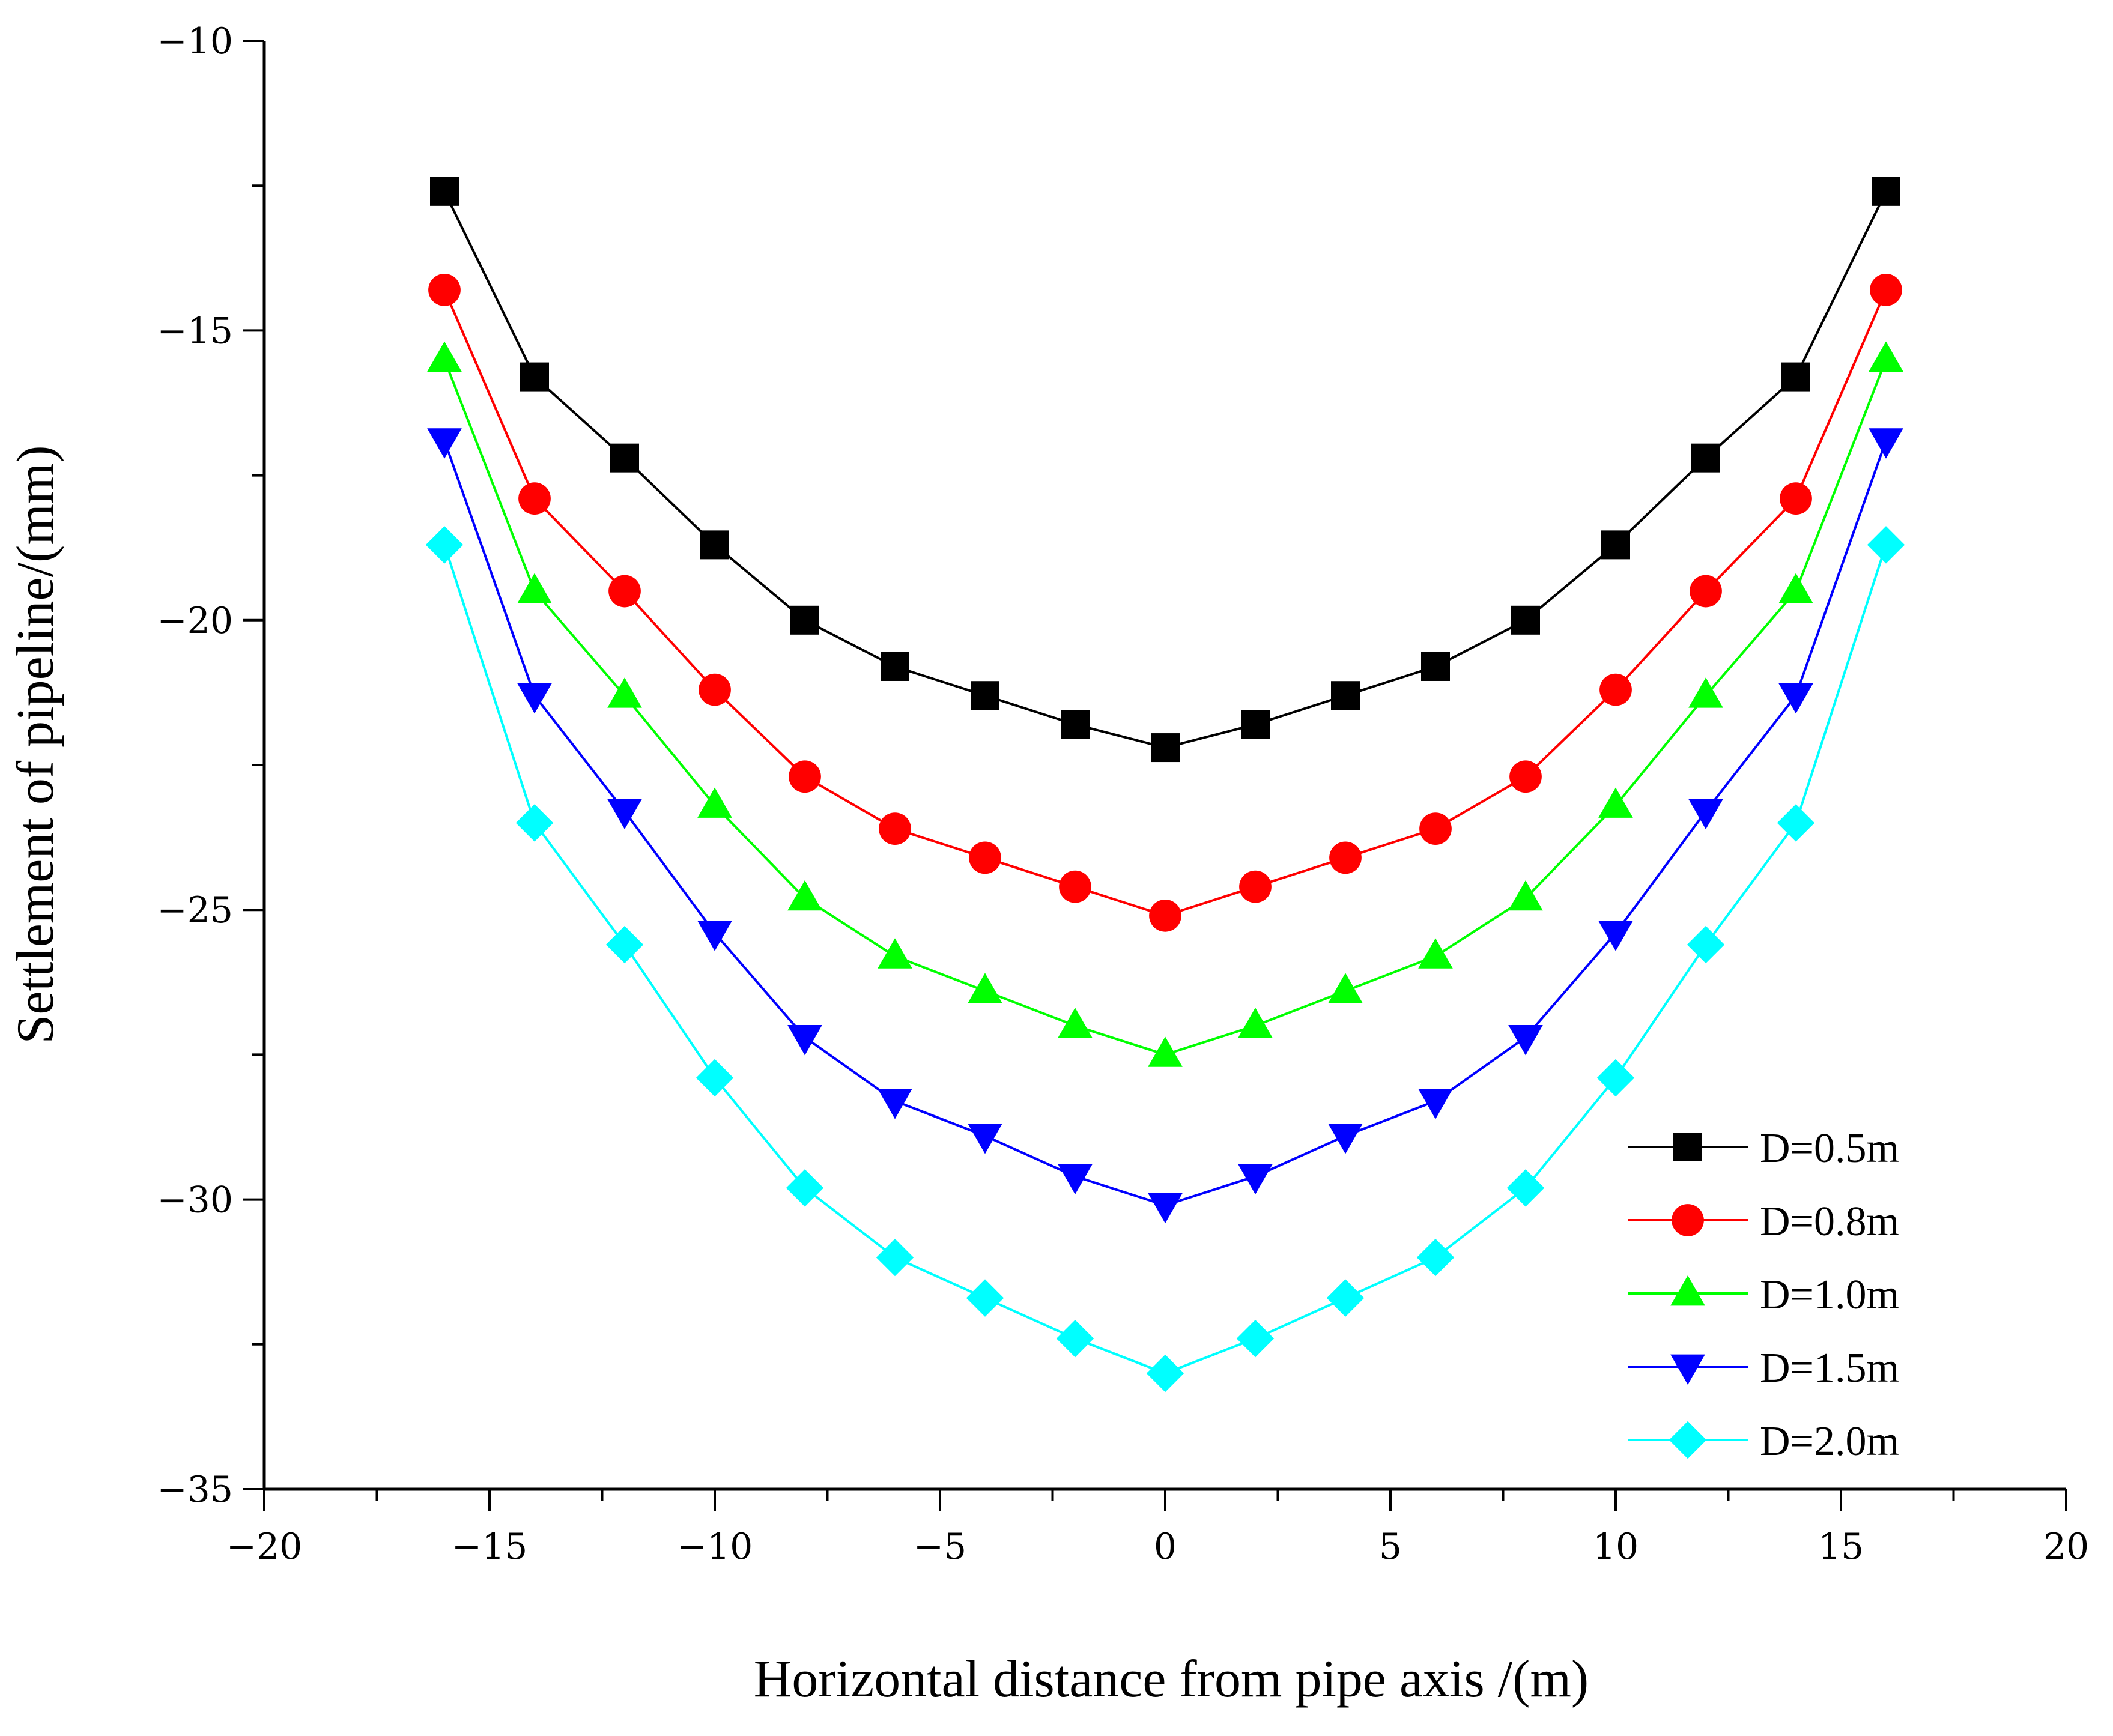  What do you see at coordinates (1390, 1547) in the screenshot?
I see `x-tick-label: 5` at bounding box center [1390, 1547].